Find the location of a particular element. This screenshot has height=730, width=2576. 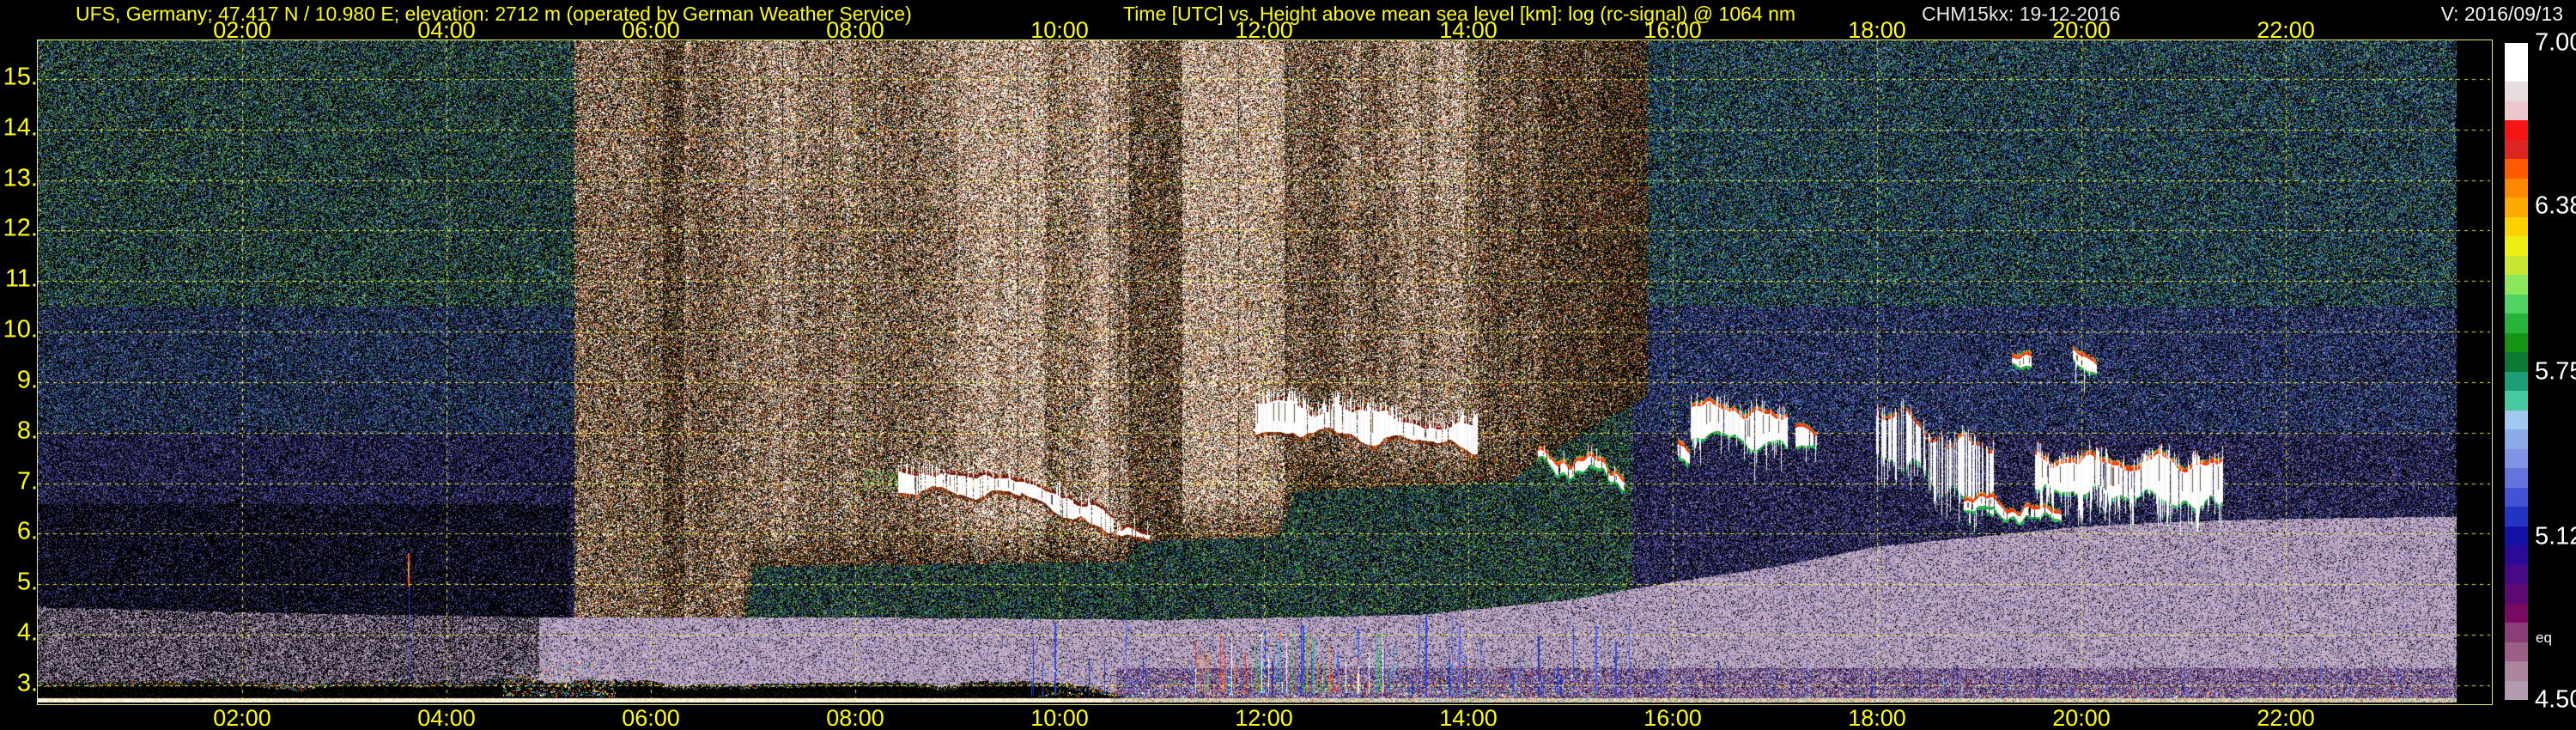

colorbar-tick-label: 5.12 is located at coordinates (2555, 536).